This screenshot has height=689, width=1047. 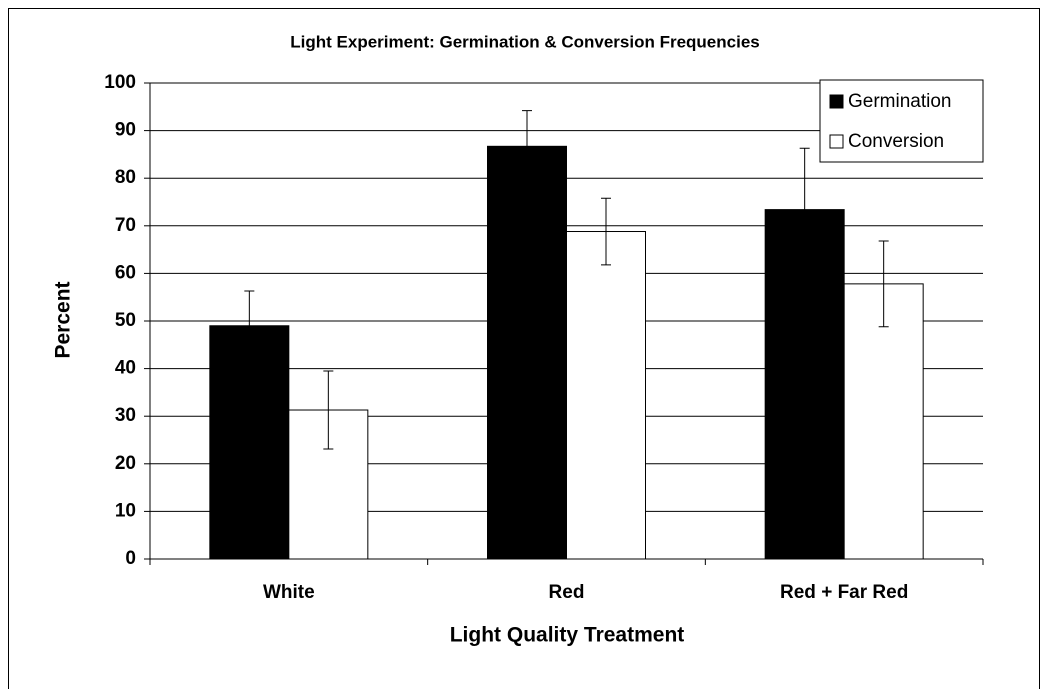 I want to click on y-tick-label: 80, so click(x=125, y=177).